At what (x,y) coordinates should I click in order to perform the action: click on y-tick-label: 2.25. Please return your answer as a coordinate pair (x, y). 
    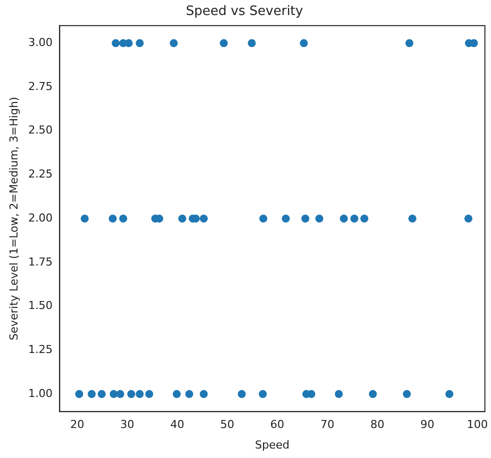
    Looking at the image, I should click on (40, 174).